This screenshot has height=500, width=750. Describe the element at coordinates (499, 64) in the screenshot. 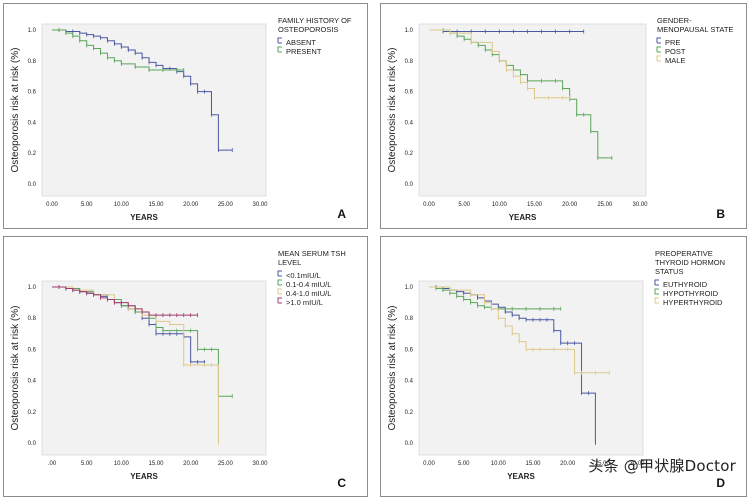

I see `km-curve-male` at that location.